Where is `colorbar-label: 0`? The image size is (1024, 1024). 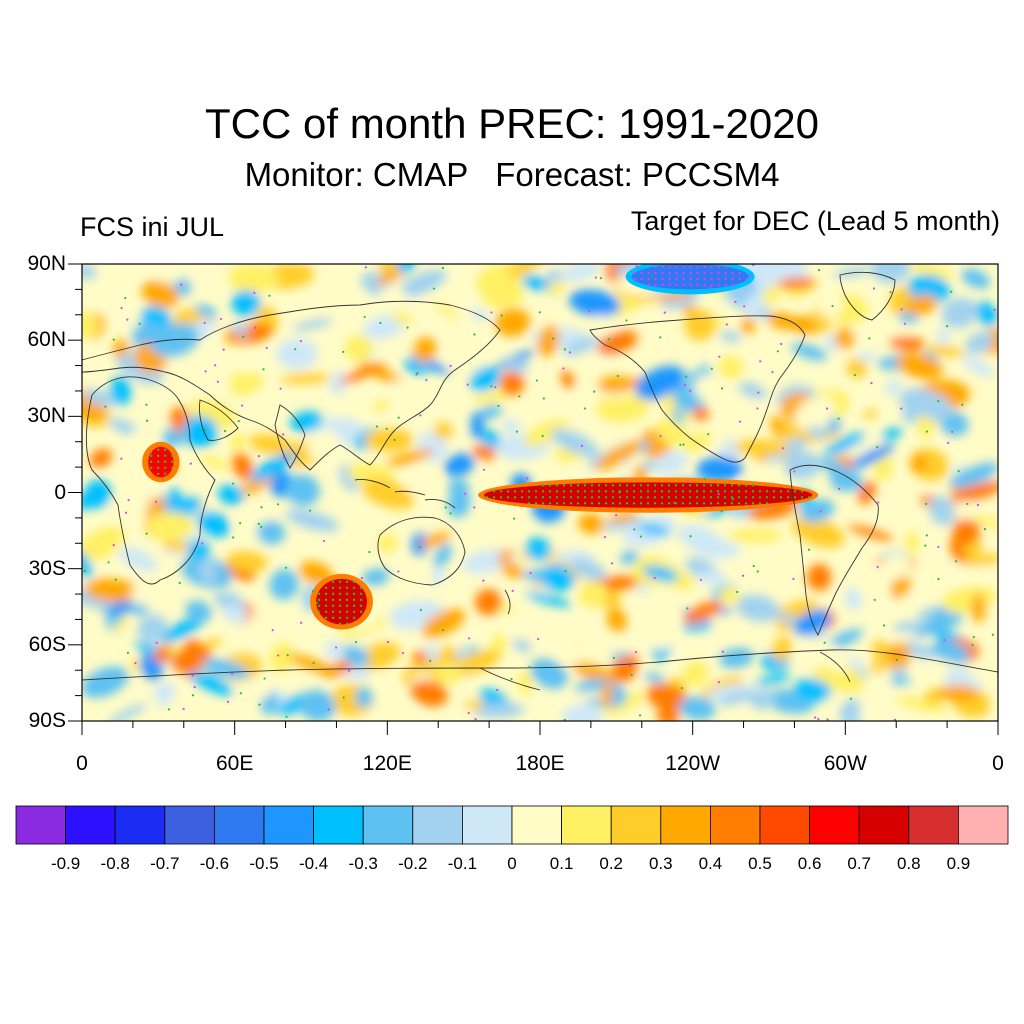
colorbar-label: 0 is located at coordinates (512, 863).